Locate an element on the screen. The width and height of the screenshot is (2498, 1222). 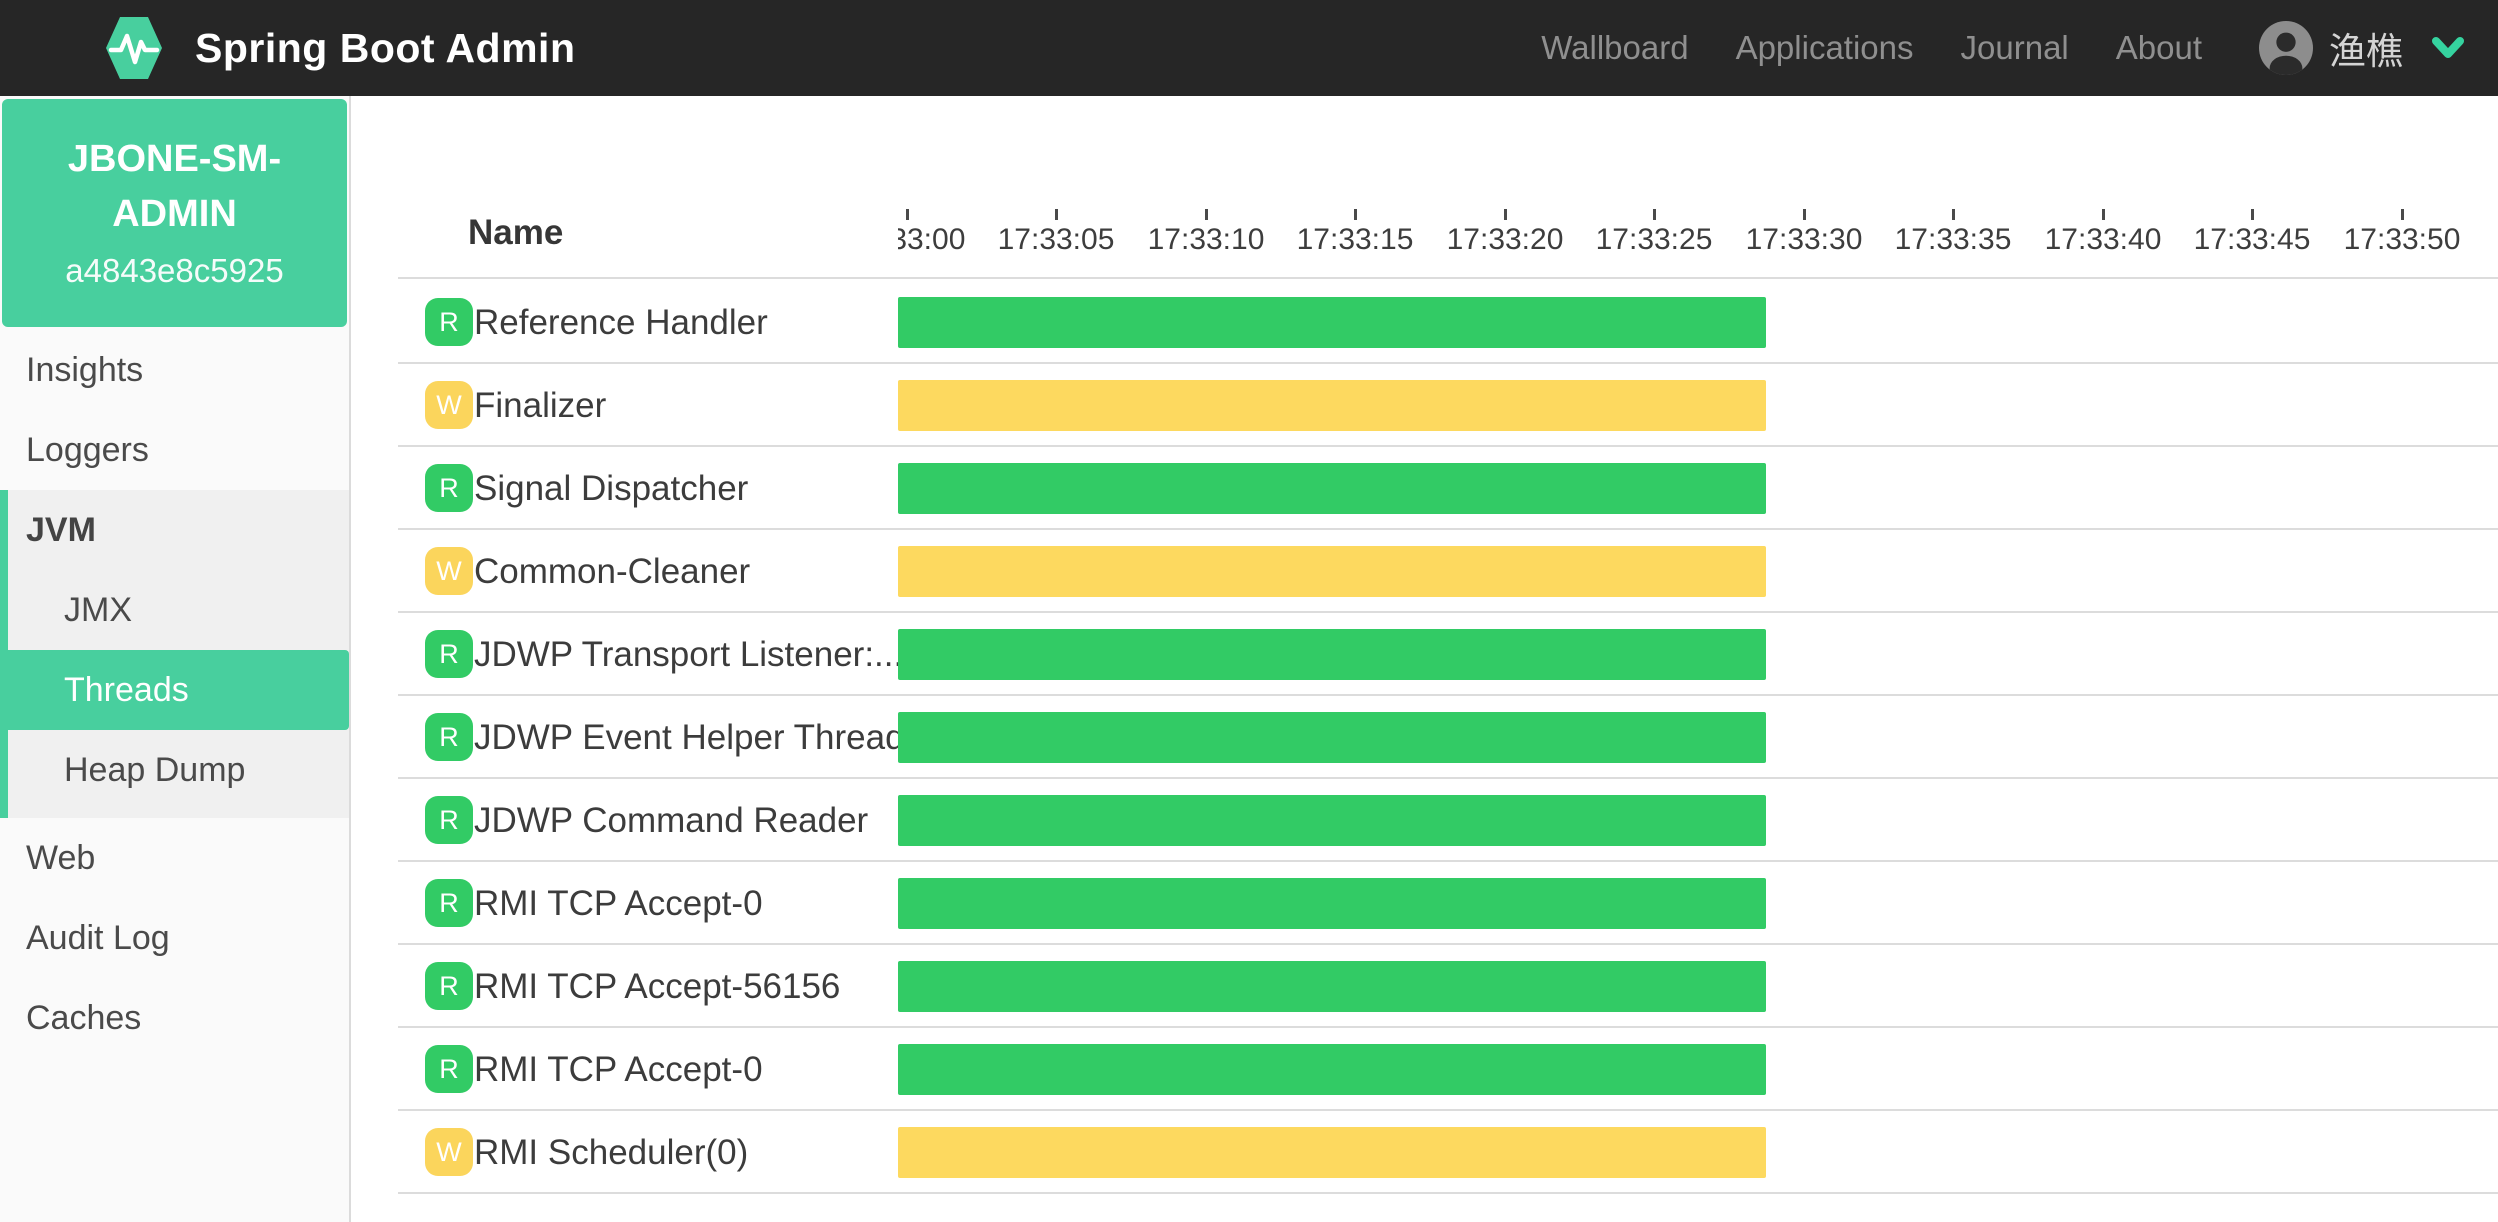
sidebar-item-jmx: JMX is located at coordinates (98, 609).